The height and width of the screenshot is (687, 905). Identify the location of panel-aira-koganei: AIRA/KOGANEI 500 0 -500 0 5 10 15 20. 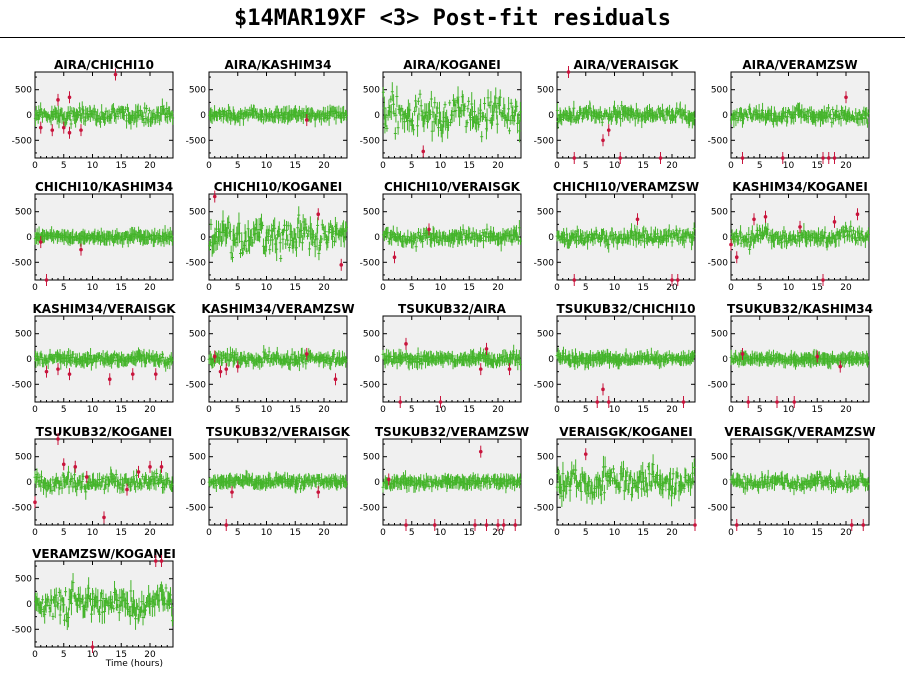
(441, 114).